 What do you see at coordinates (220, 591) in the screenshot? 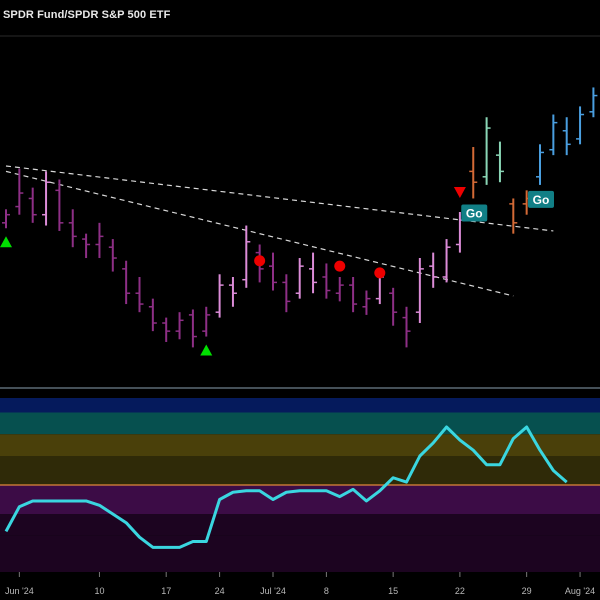
I see `x-tick-label: 24` at bounding box center [220, 591].